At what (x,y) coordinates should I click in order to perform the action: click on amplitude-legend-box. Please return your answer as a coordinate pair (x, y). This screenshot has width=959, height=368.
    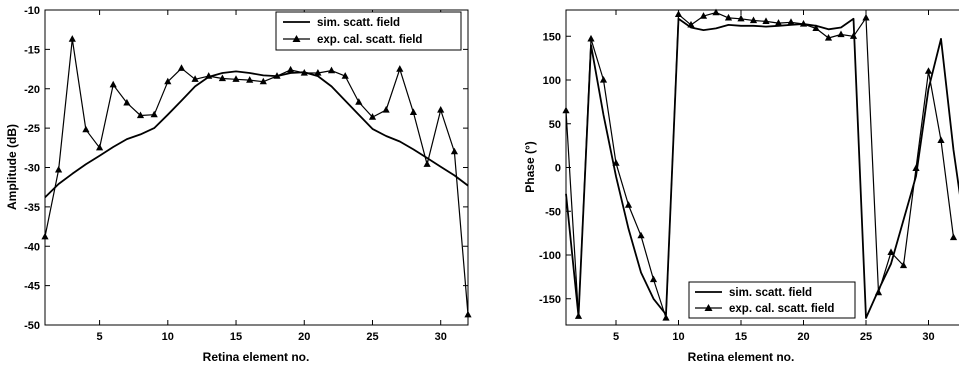
    Looking at the image, I should click on (368, 31).